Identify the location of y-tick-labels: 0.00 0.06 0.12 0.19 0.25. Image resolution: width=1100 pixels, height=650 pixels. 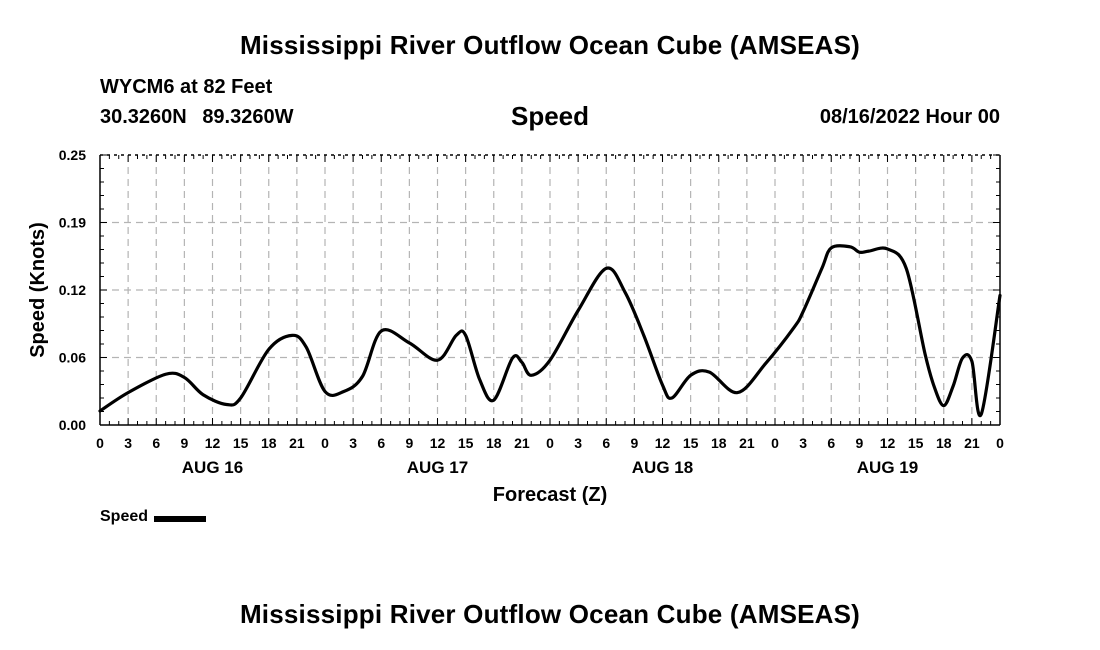
(72, 290).